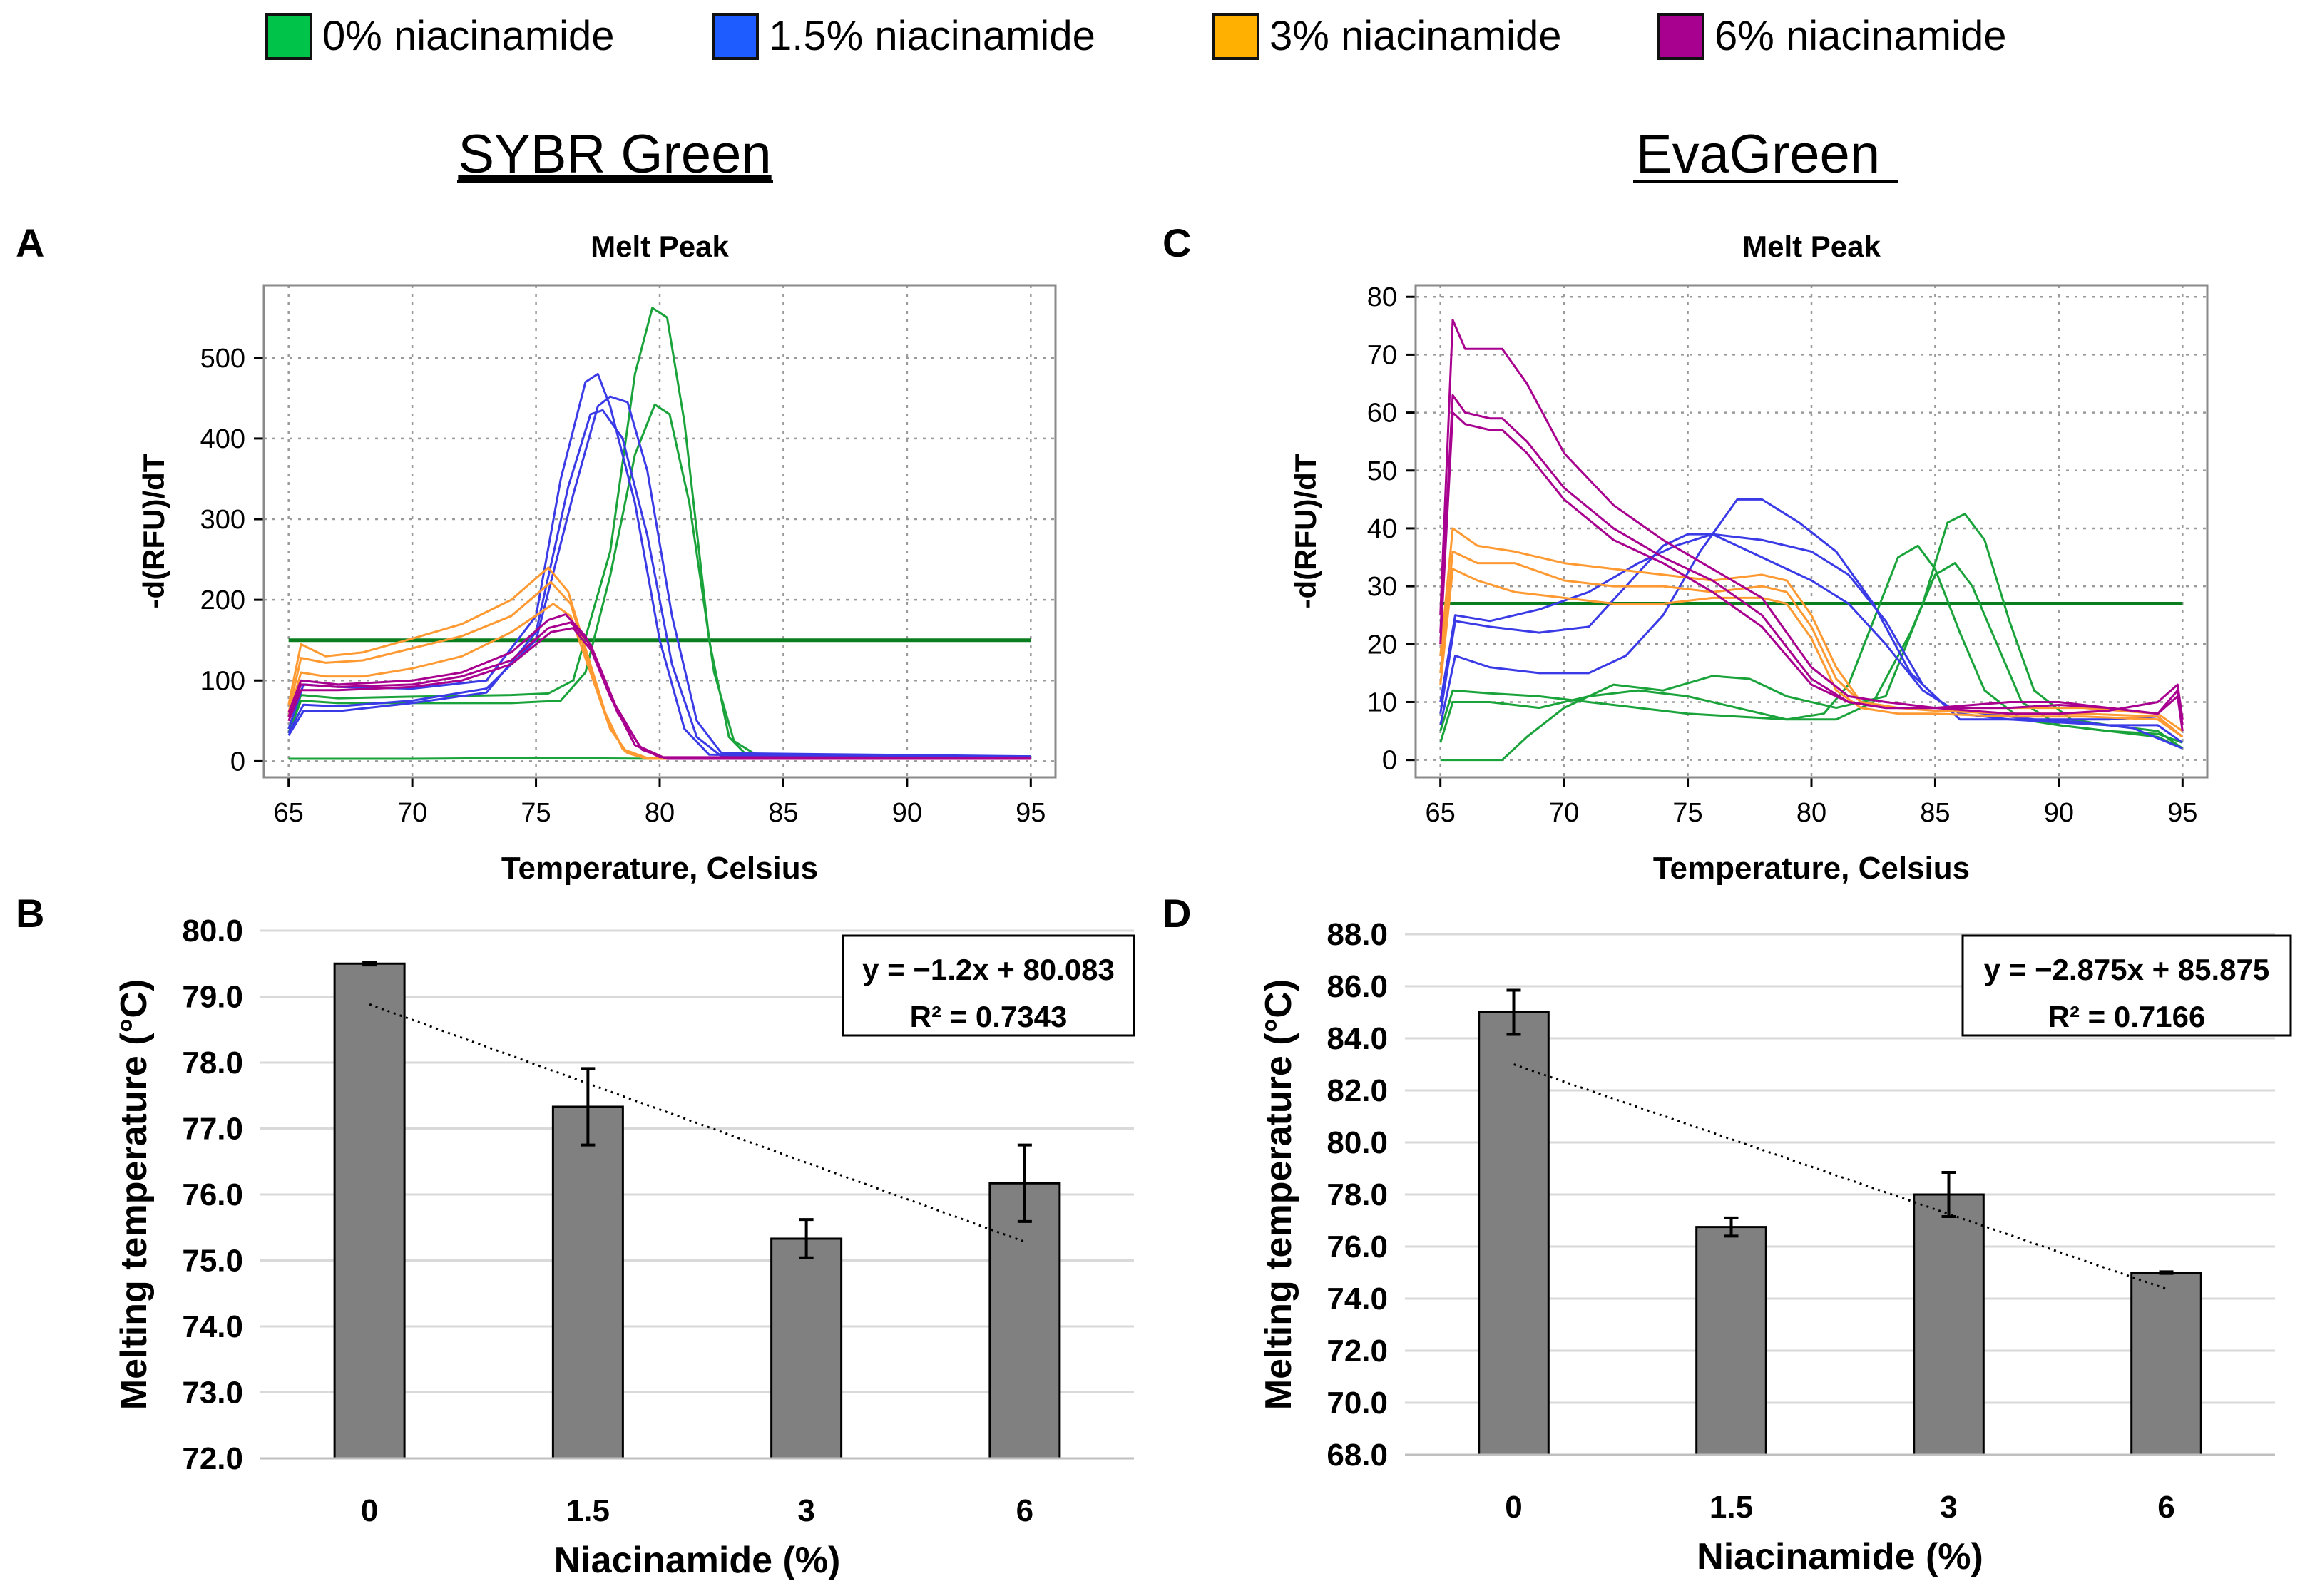 The image size is (2300, 1596). What do you see at coordinates (2059, 813) in the screenshot?
I see `x-tick-label: 90` at bounding box center [2059, 813].